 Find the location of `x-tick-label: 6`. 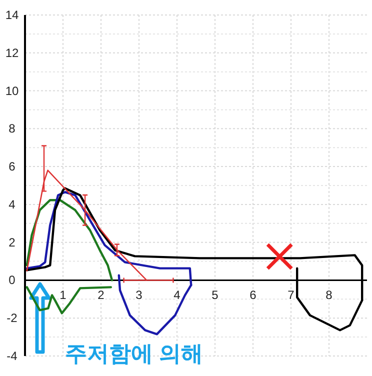

x-tick-label: 6 is located at coordinates (253, 295).